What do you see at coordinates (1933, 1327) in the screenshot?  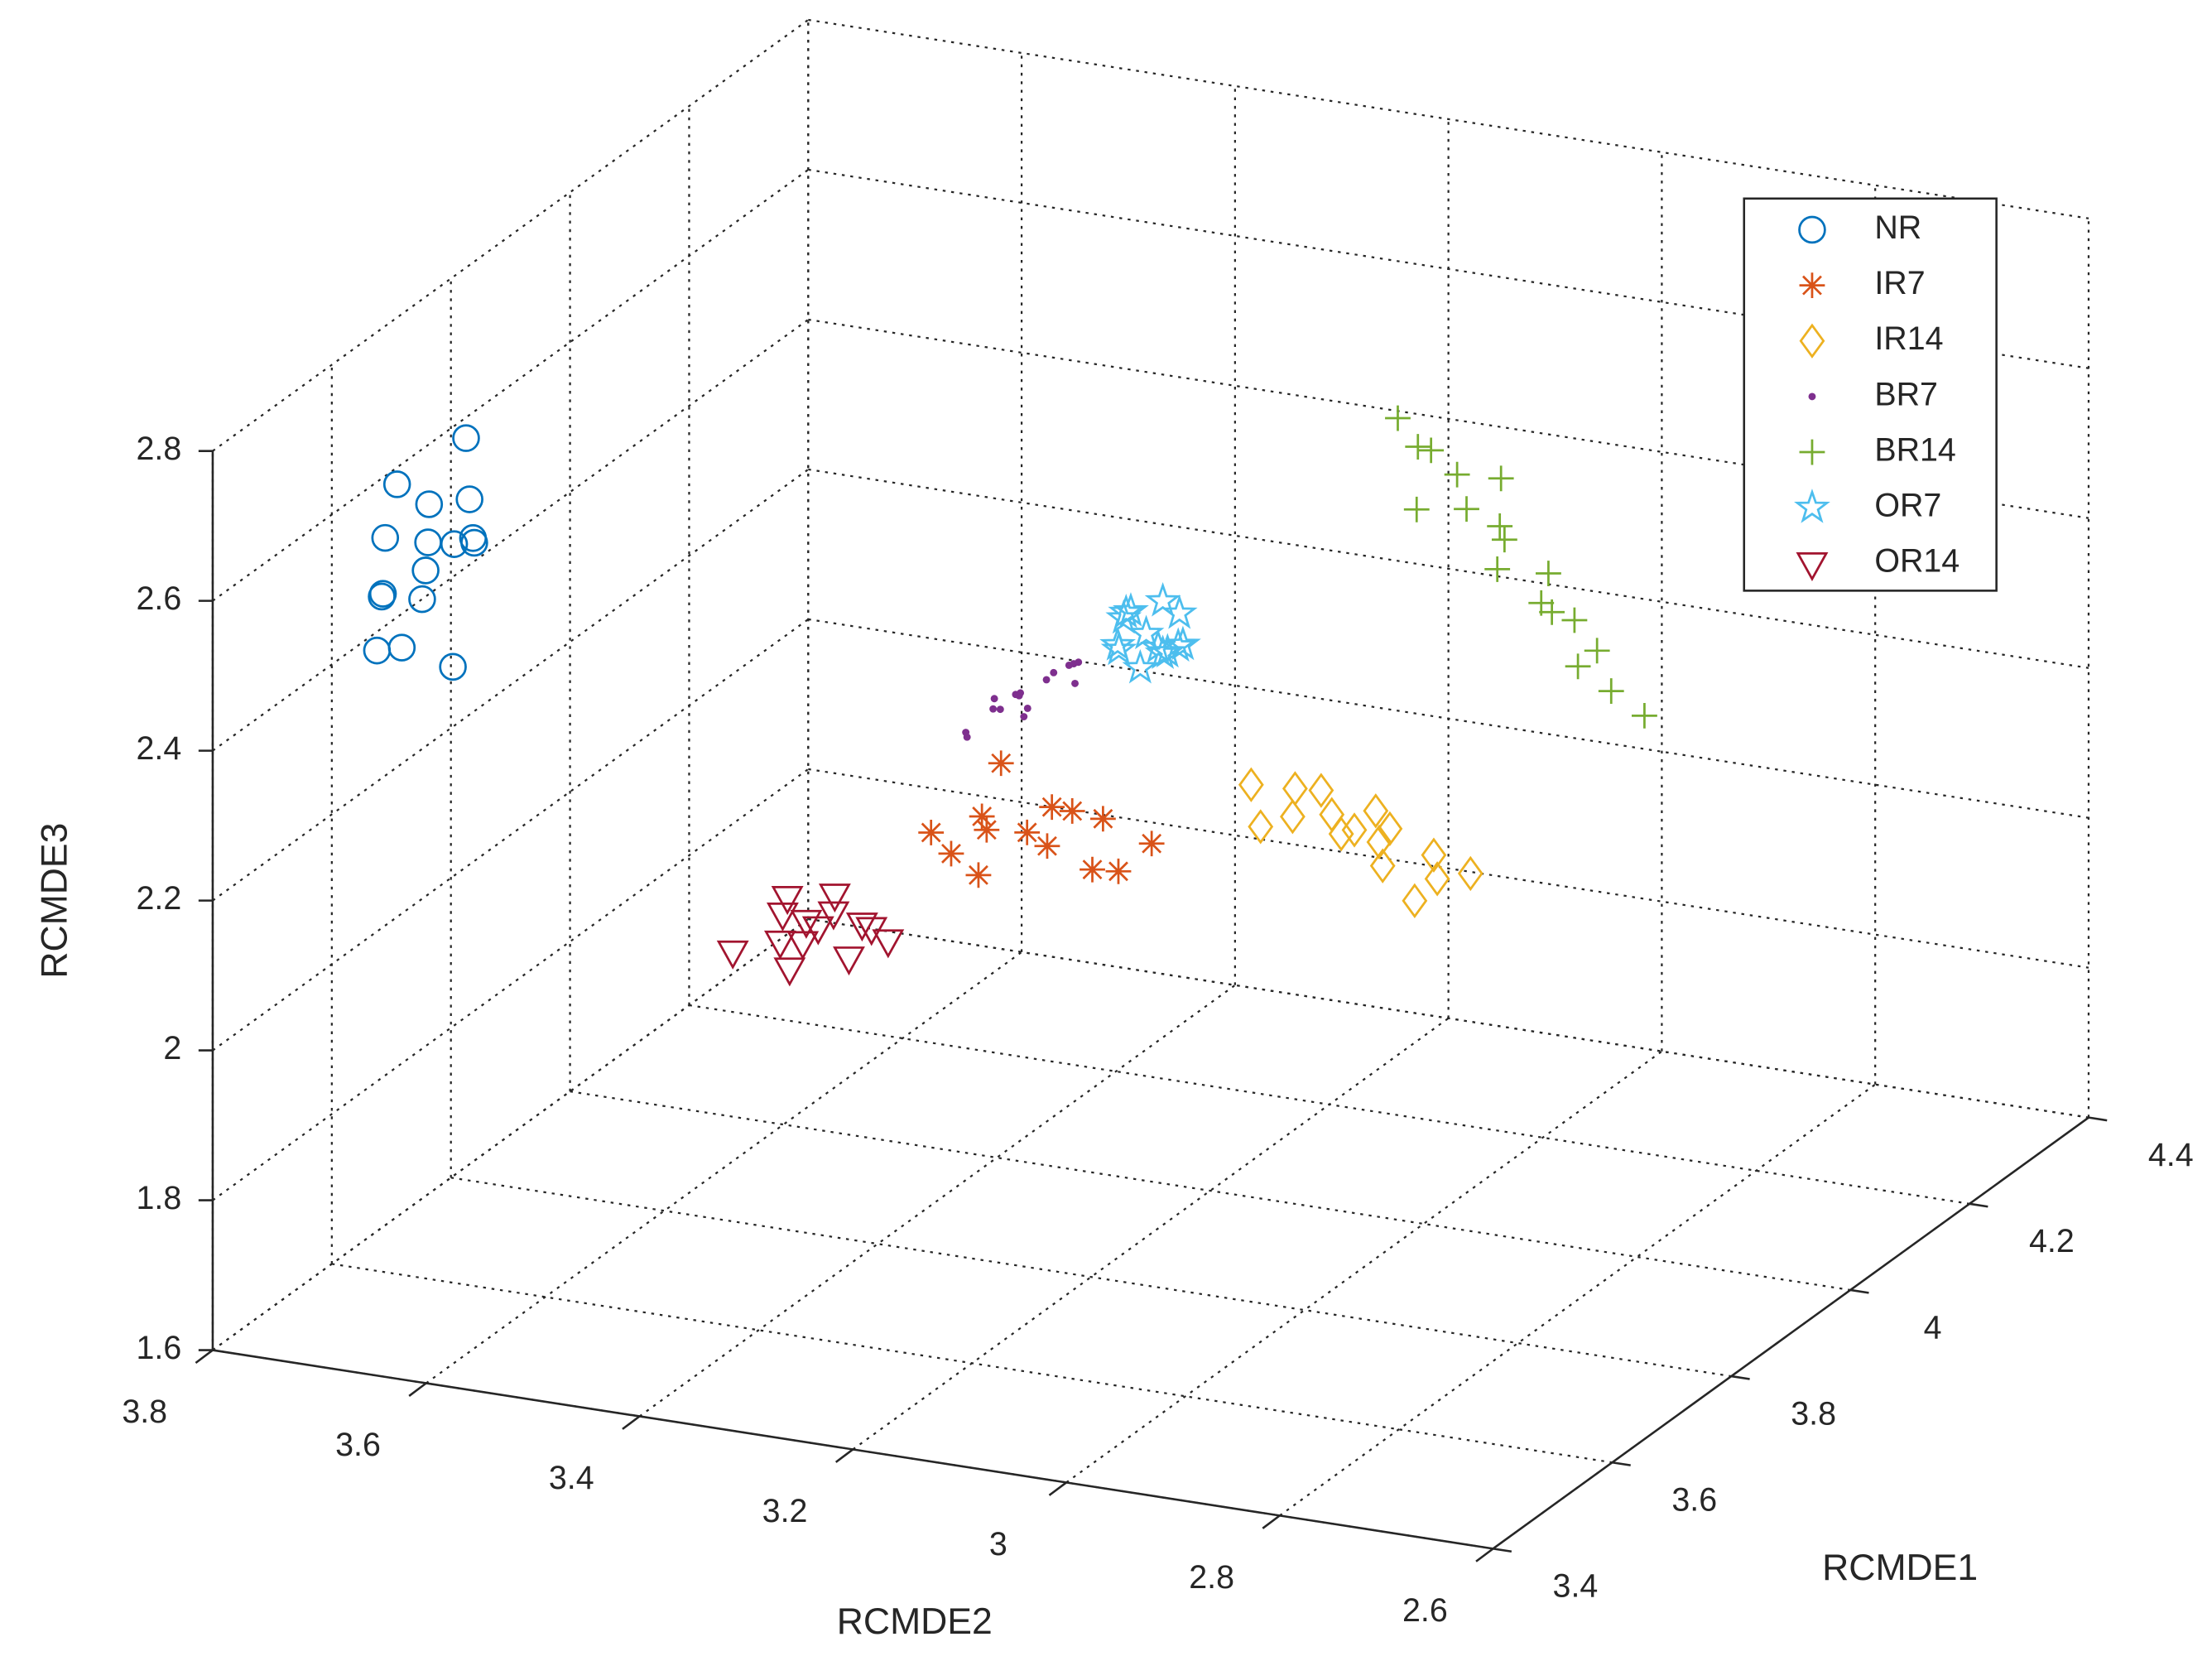 I see `y-tick-label: 4` at bounding box center [1933, 1327].